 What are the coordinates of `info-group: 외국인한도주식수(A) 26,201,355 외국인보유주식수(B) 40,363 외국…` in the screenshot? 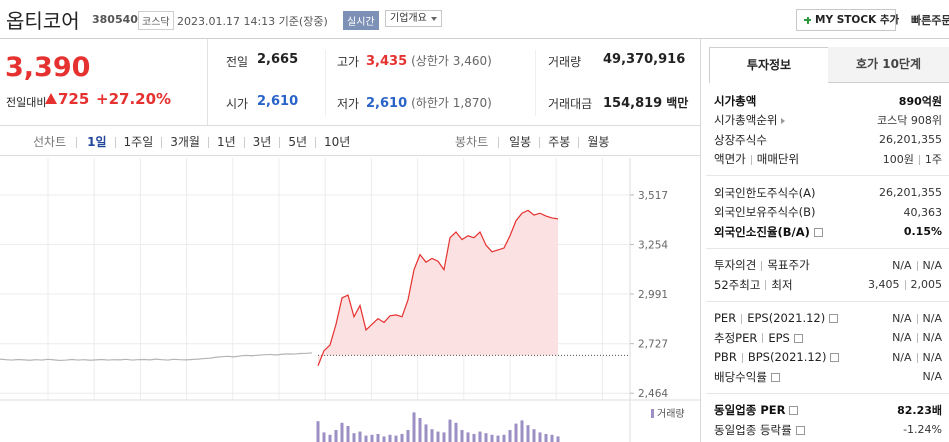 It's located at (827, 208).